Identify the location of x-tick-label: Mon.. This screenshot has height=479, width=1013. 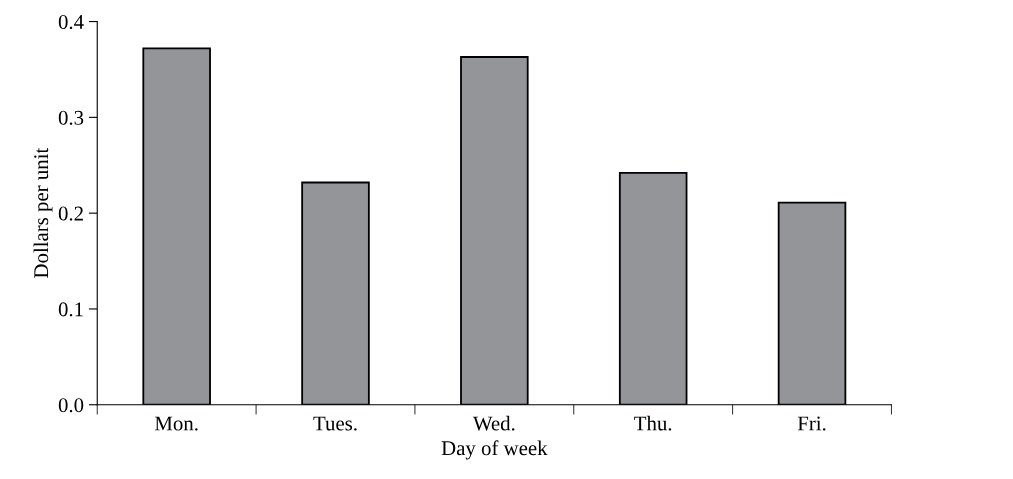
(176, 423).